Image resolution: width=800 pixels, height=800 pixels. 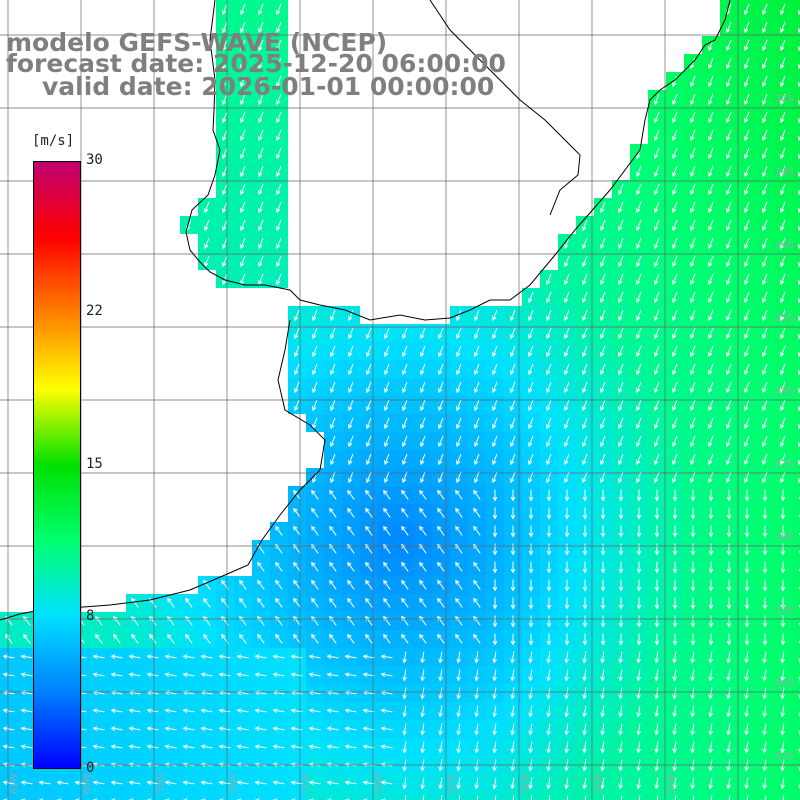 I want to click on colorbar-gradient, so click(x=57, y=465).